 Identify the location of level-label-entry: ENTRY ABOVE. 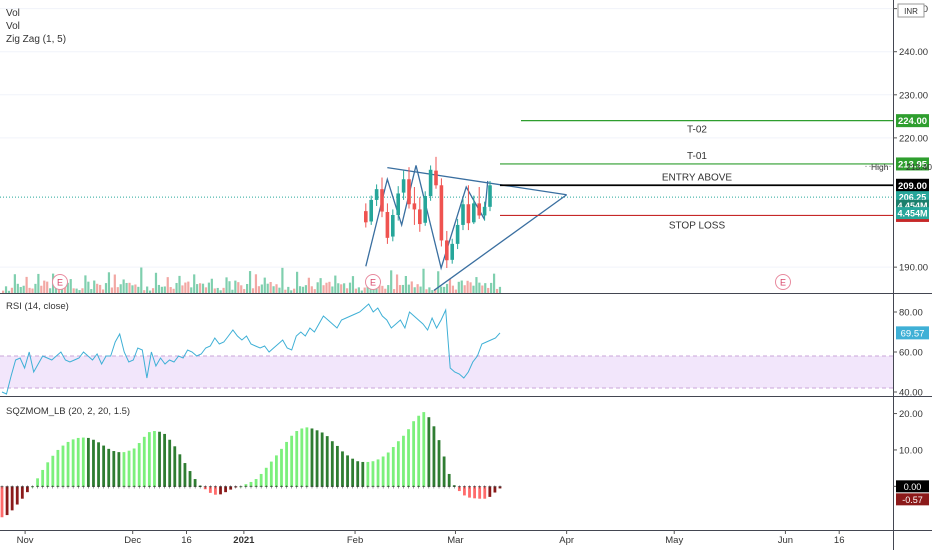
(697, 177).